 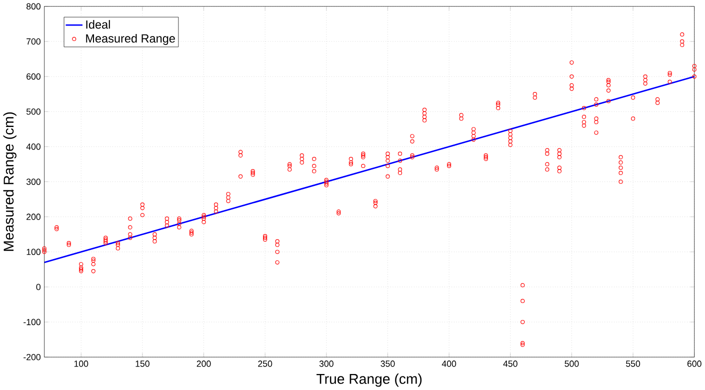 What do you see at coordinates (33, 6) in the screenshot?
I see `y-tick-label: 800` at bounding box center [33, 6].